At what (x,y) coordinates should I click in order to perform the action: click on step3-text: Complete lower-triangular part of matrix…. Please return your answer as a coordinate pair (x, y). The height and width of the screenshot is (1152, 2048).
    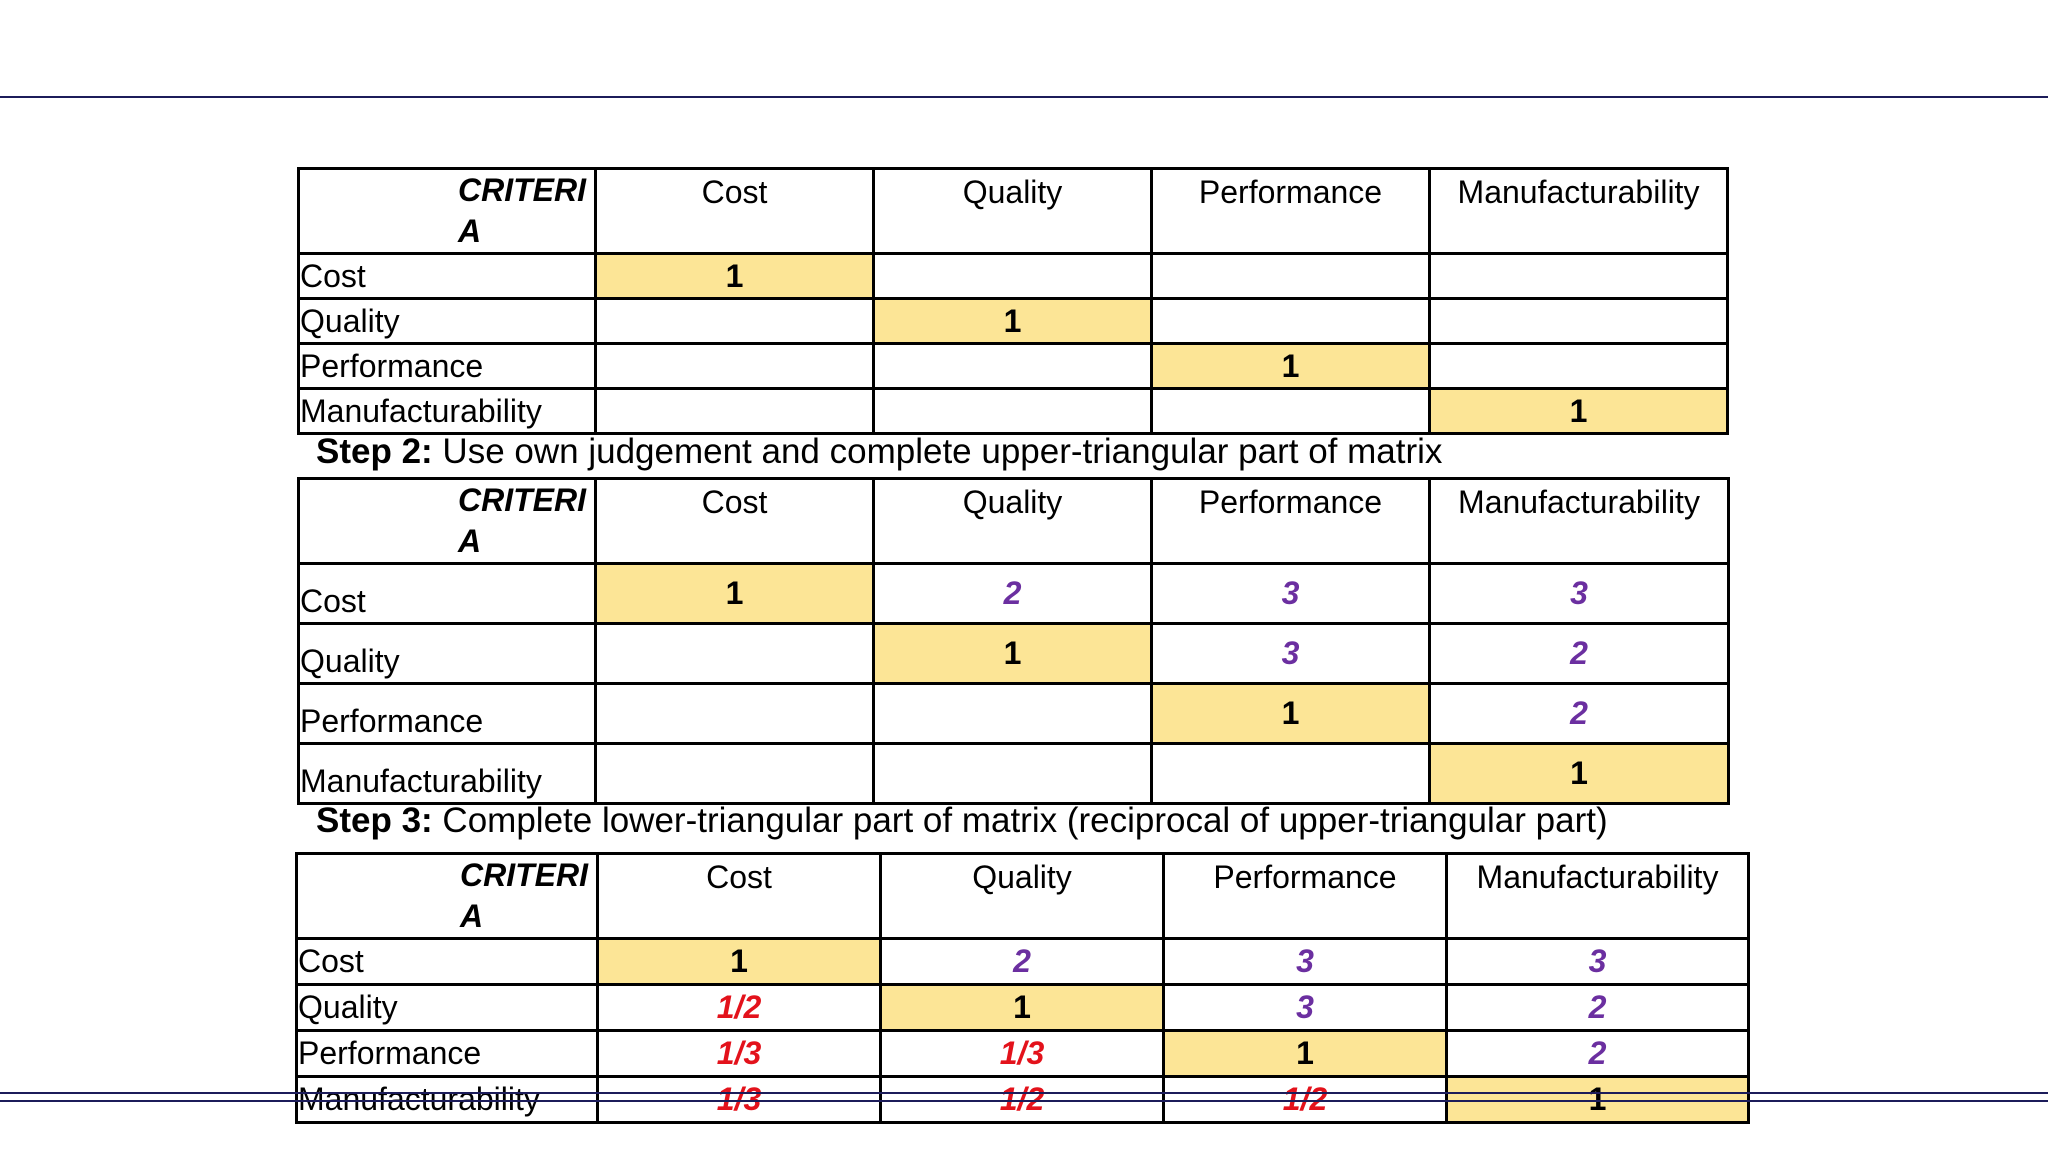
    Looking at the image, I should click on (1020, 820).